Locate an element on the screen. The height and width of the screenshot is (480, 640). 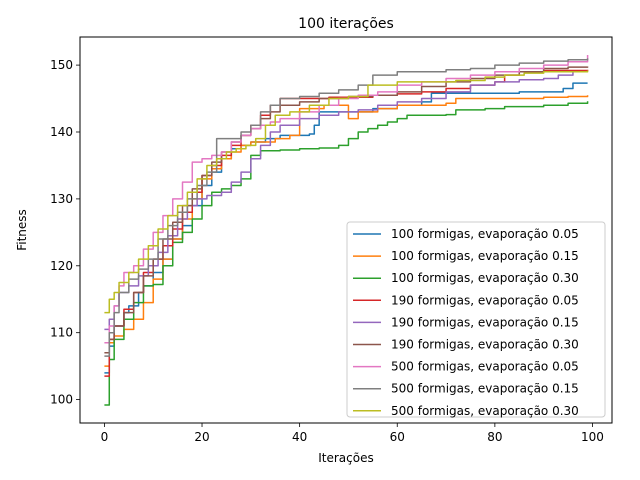
legend-label: 100 formigas, evaporação 0.30 is located at coordinates (485, 278).